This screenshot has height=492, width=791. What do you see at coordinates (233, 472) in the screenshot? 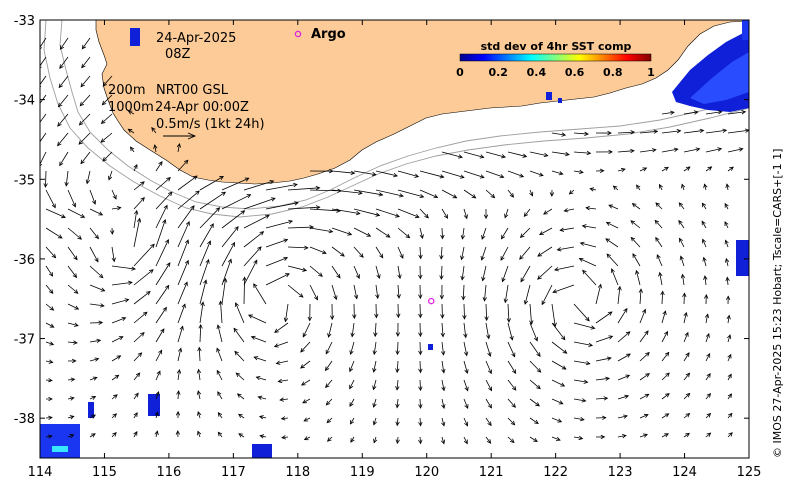
I see `x-tick-label: 117` at bounding box center [233, 472].